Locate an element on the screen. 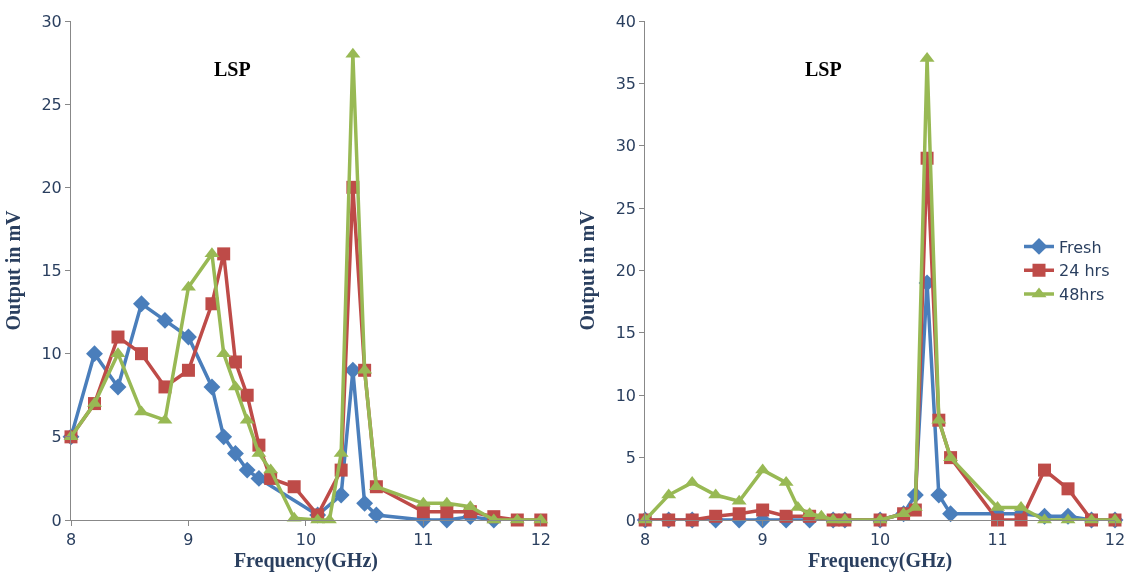 Image resolution: width=1137 pixels, height=580 pixels. y-tick-label: 40 is located at coordinates (625, 21).